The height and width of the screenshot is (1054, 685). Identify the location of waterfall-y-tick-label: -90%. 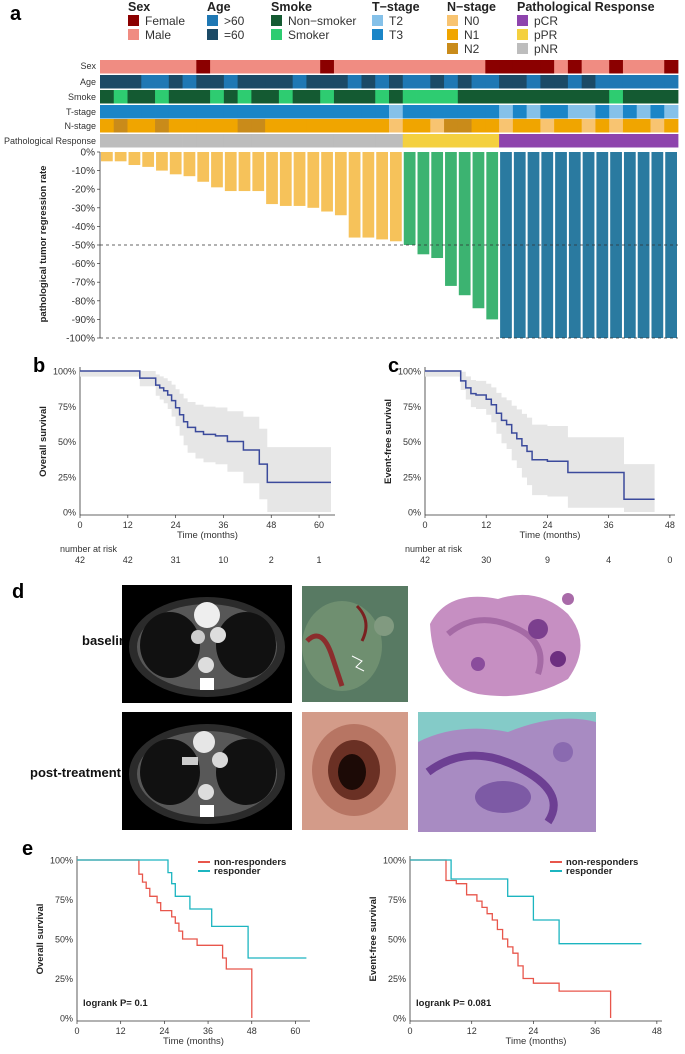
(83, 320).